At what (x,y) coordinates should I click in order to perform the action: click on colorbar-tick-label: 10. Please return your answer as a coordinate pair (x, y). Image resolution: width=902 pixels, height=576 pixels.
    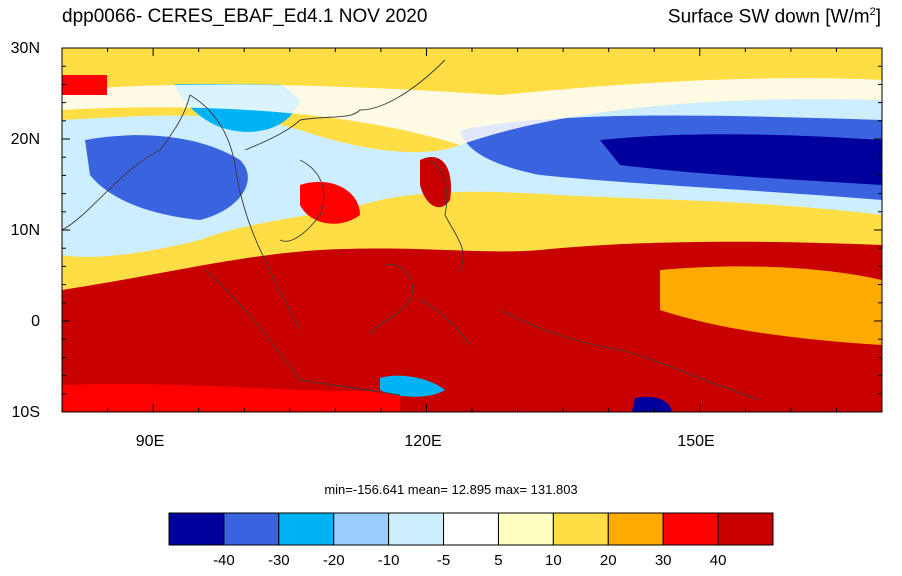
    Looking at the image, I should click on (553, 560).